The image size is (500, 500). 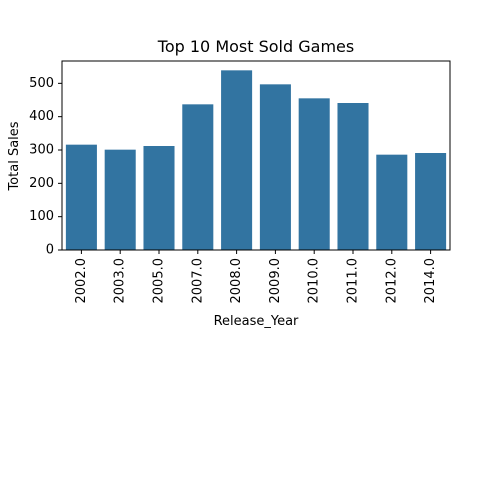 I want to click on x-tick-label: 2008.0, so click(x=236, y=281).